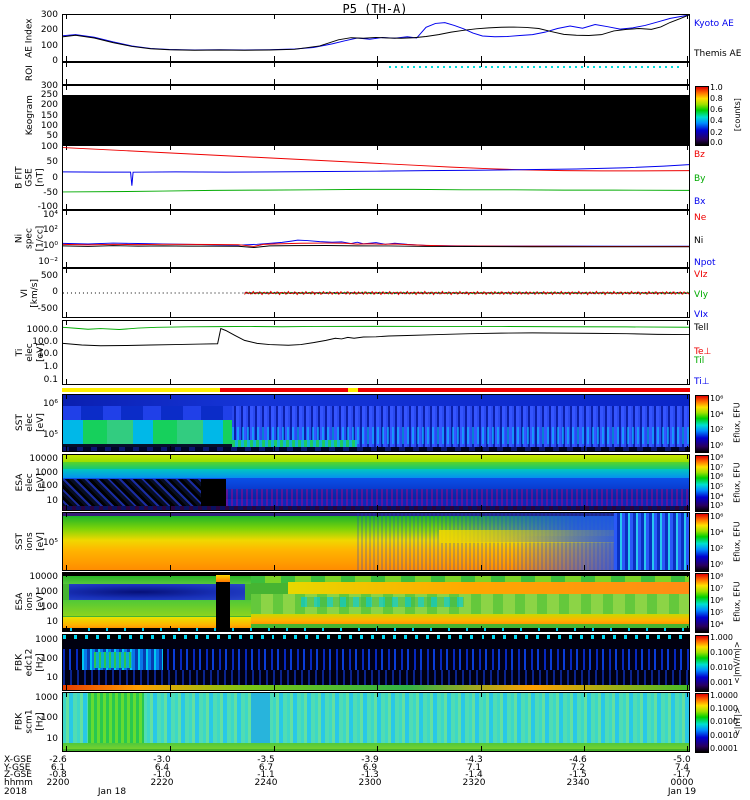 The height and width of the screenshot is (800, 750). I want to click on panel-esa_elec, so click(376, 482).